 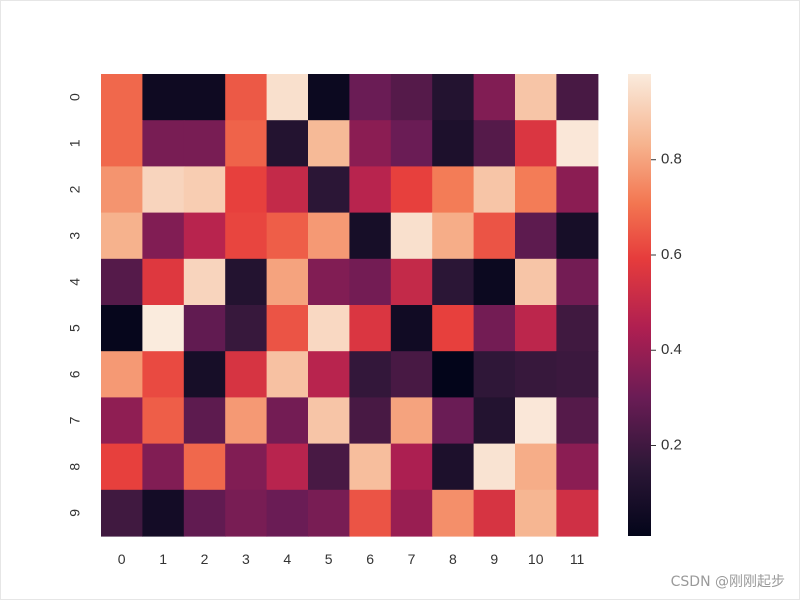 What do you see at coordinates (577, 513) in the screenshot?
I see `heatmap-cell-r9-c11` at bounding box center [577, 513].